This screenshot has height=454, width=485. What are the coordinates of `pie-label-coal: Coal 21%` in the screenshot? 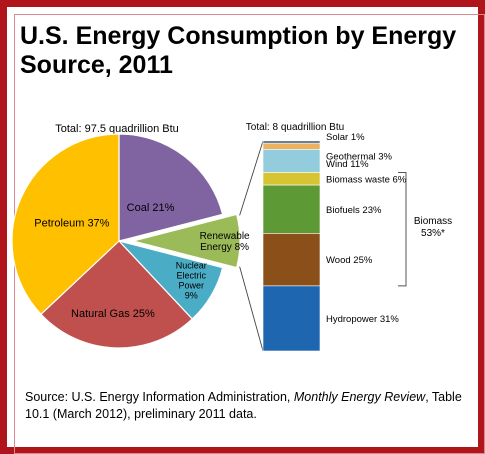 It's located at (151, 208).